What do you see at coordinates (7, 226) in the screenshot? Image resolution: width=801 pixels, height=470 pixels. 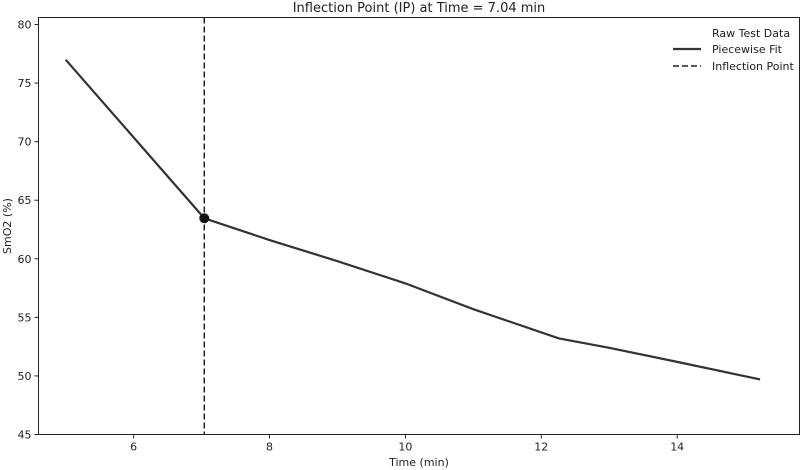 I see `y-axis-label: SmO2 (%)` at bounding box center [7, 226].